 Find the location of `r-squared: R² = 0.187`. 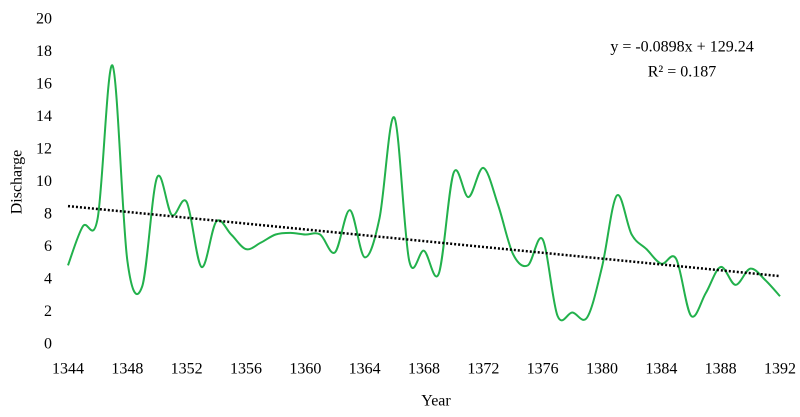

r-squared: R² = 0.187 is located at coordinates (682, 72).